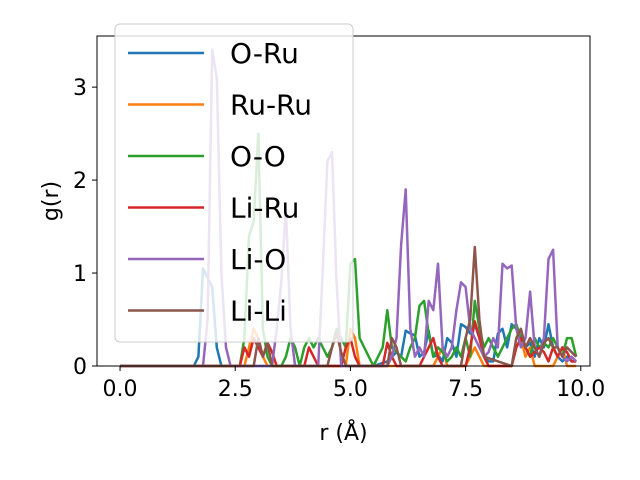 This screenshot has height=480, width=640. Describe the element at coordinates (51, 201) in the screenshot. I see `y-axis-label: g(r)` at that location.